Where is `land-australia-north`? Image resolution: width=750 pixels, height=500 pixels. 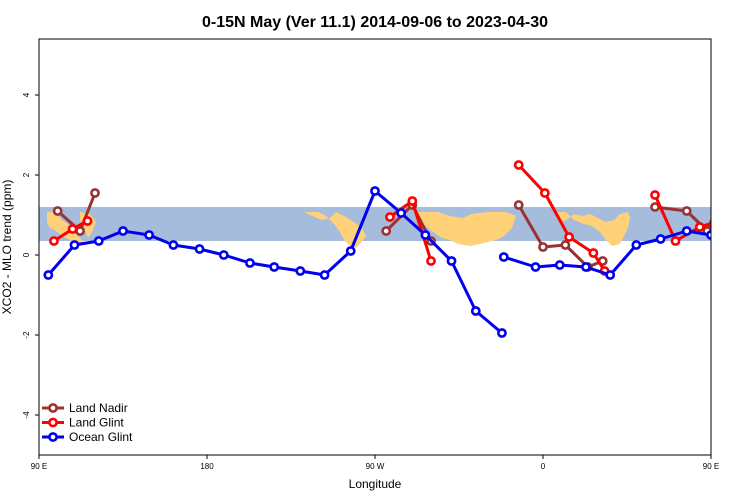 land-australia-north is located at coordinates (65, 229).